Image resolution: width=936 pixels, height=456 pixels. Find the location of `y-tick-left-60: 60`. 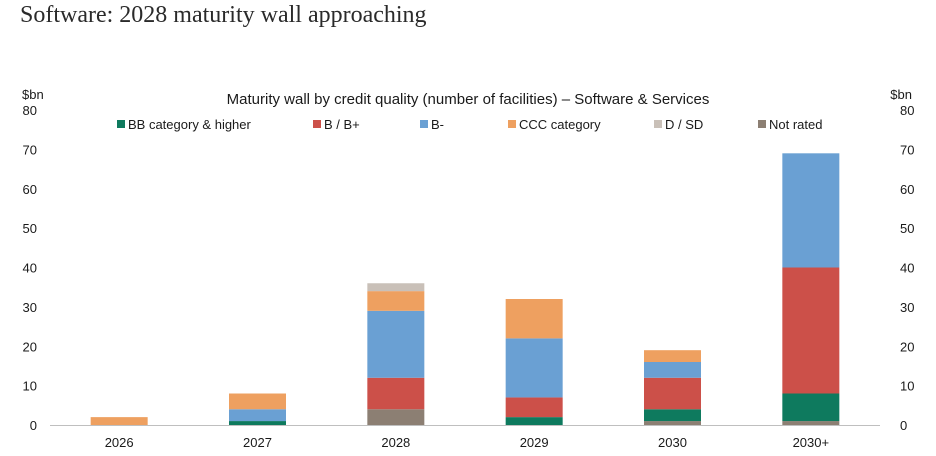

y-tick-left-60: 60 is located at coordinates (30, 189).